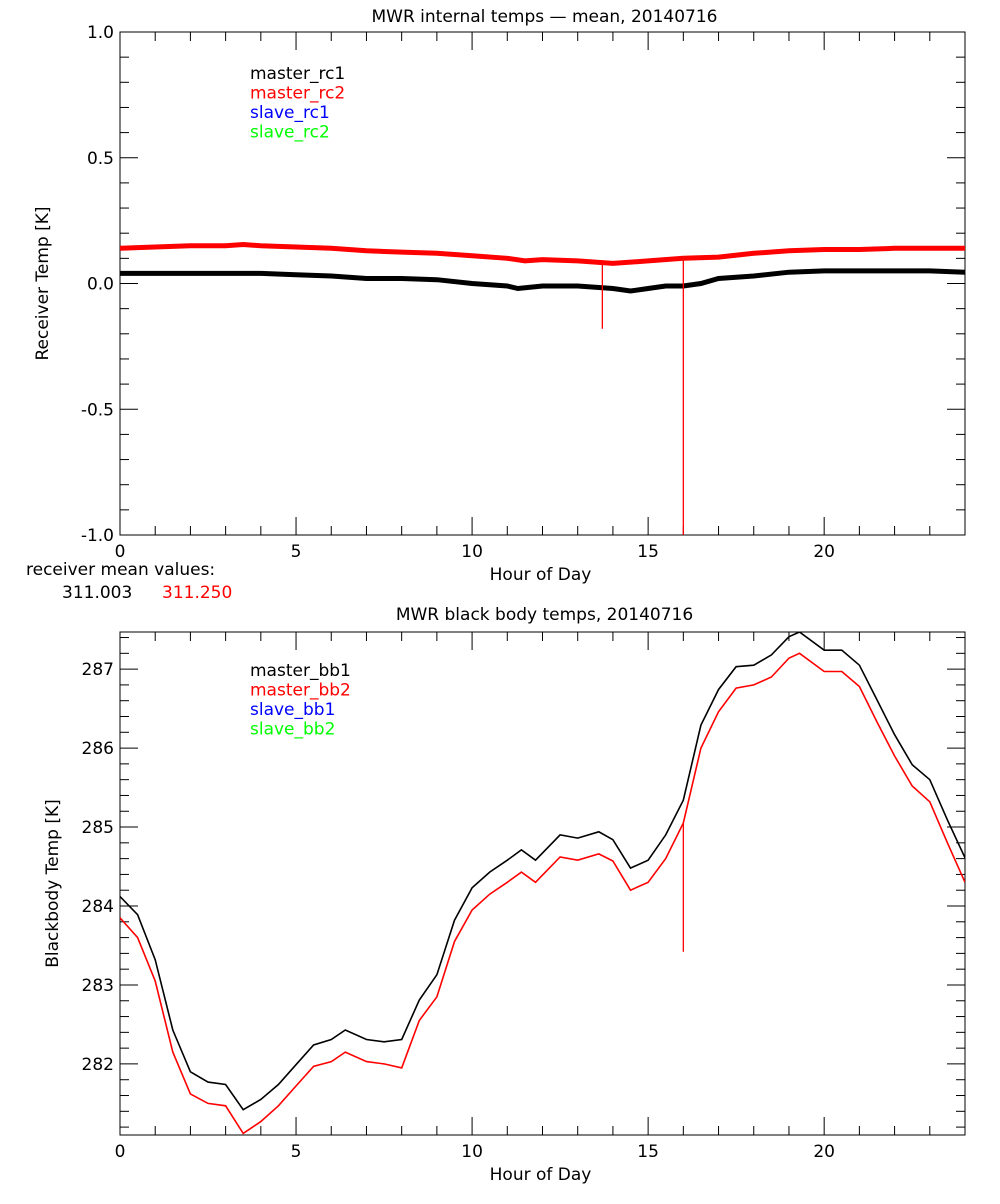 The height and width of the screenshot is (1204, 1000). I want to click on legend-entry-master_rc1: master_rc1, so click(297, 74).